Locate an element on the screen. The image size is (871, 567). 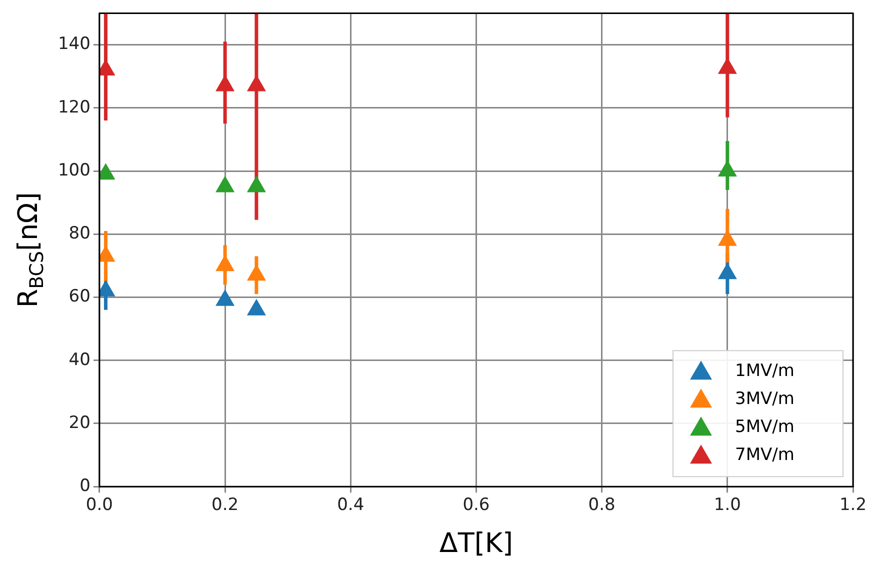
x-tick-label: 1.2 is located at coordinates (853, 505).